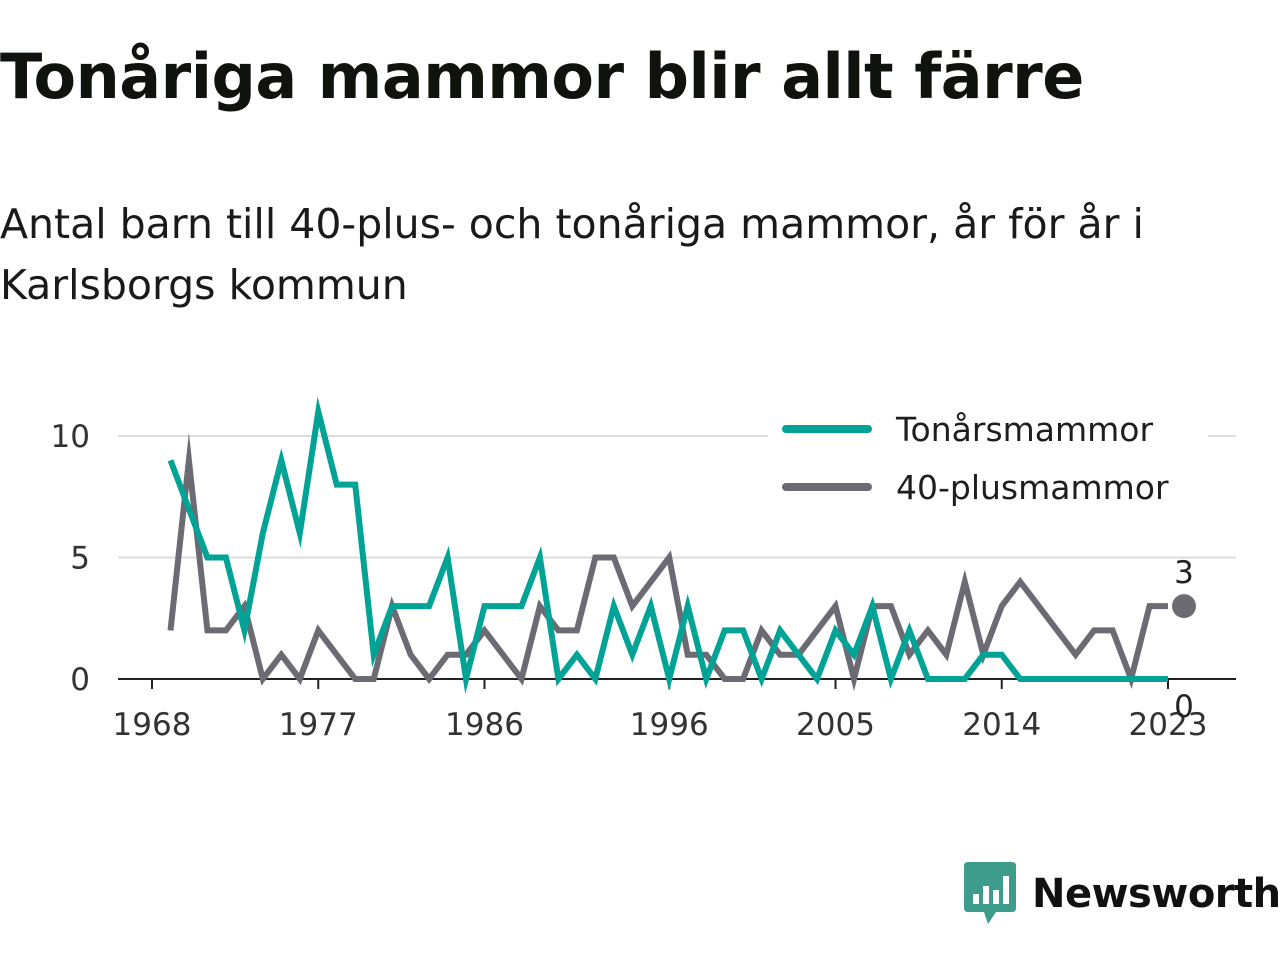 This screenshot has height=960, width=1280. Describe the element at coordinates (669, 725) in the screenshot. I see `x-tick-label: 1996` at that location.